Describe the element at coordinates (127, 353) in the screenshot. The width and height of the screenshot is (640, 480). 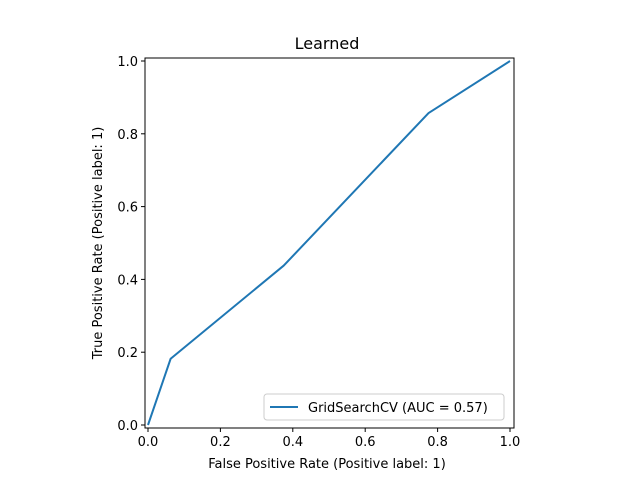
I see `y-tick-label: 0.2` at that location.